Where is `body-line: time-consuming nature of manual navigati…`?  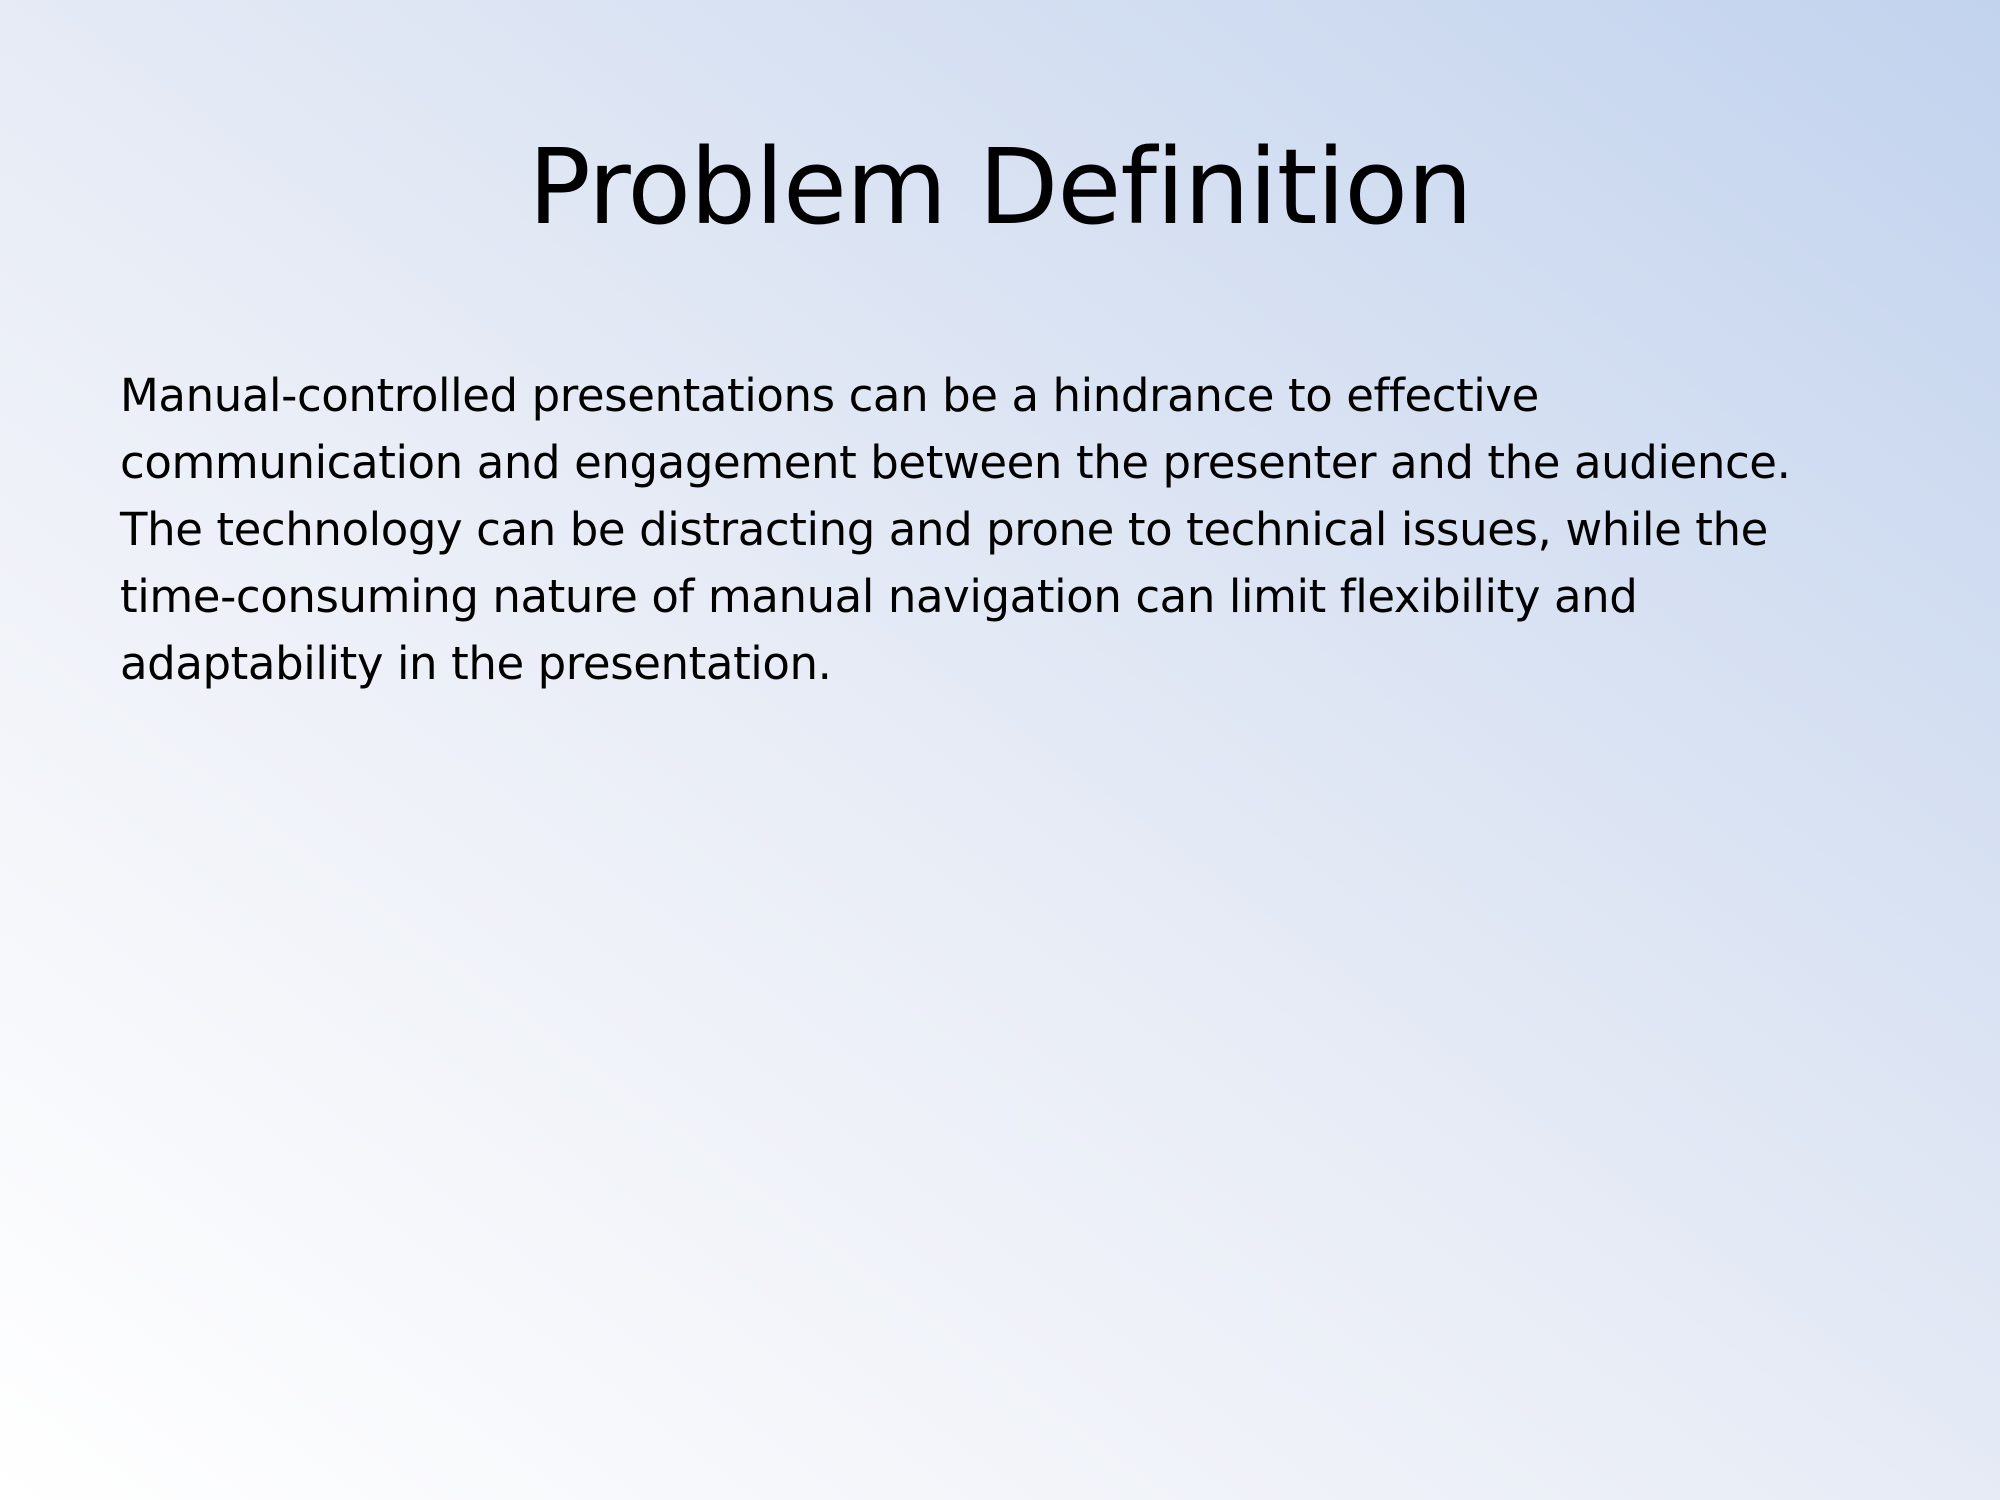 body-line: time-consuming nature of manual navigati… is located at coordinates (879, 596).